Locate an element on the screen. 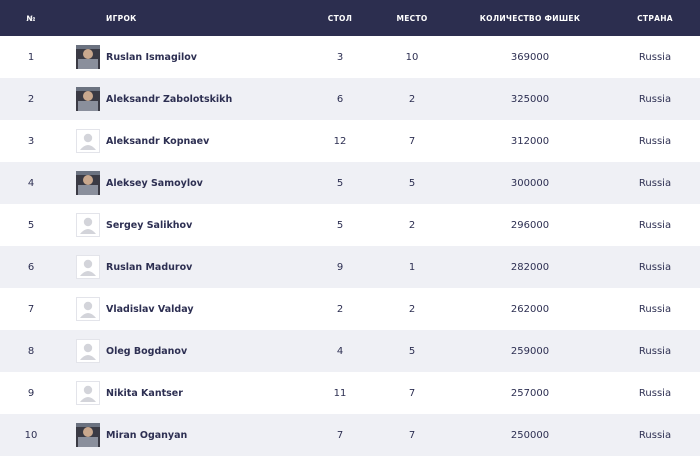 The width and height of the screenshot is (700, 456). place: 10 is located at coordinates (412, 57).